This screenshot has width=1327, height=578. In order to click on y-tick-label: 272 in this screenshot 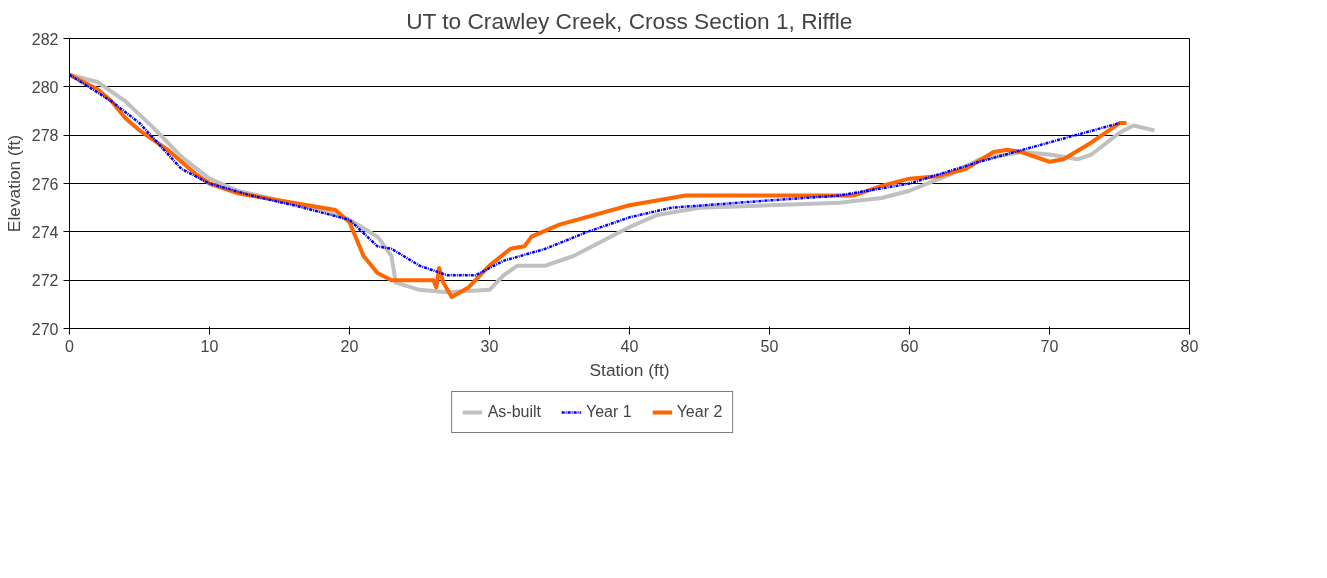, I will do `click(45, 281)`.